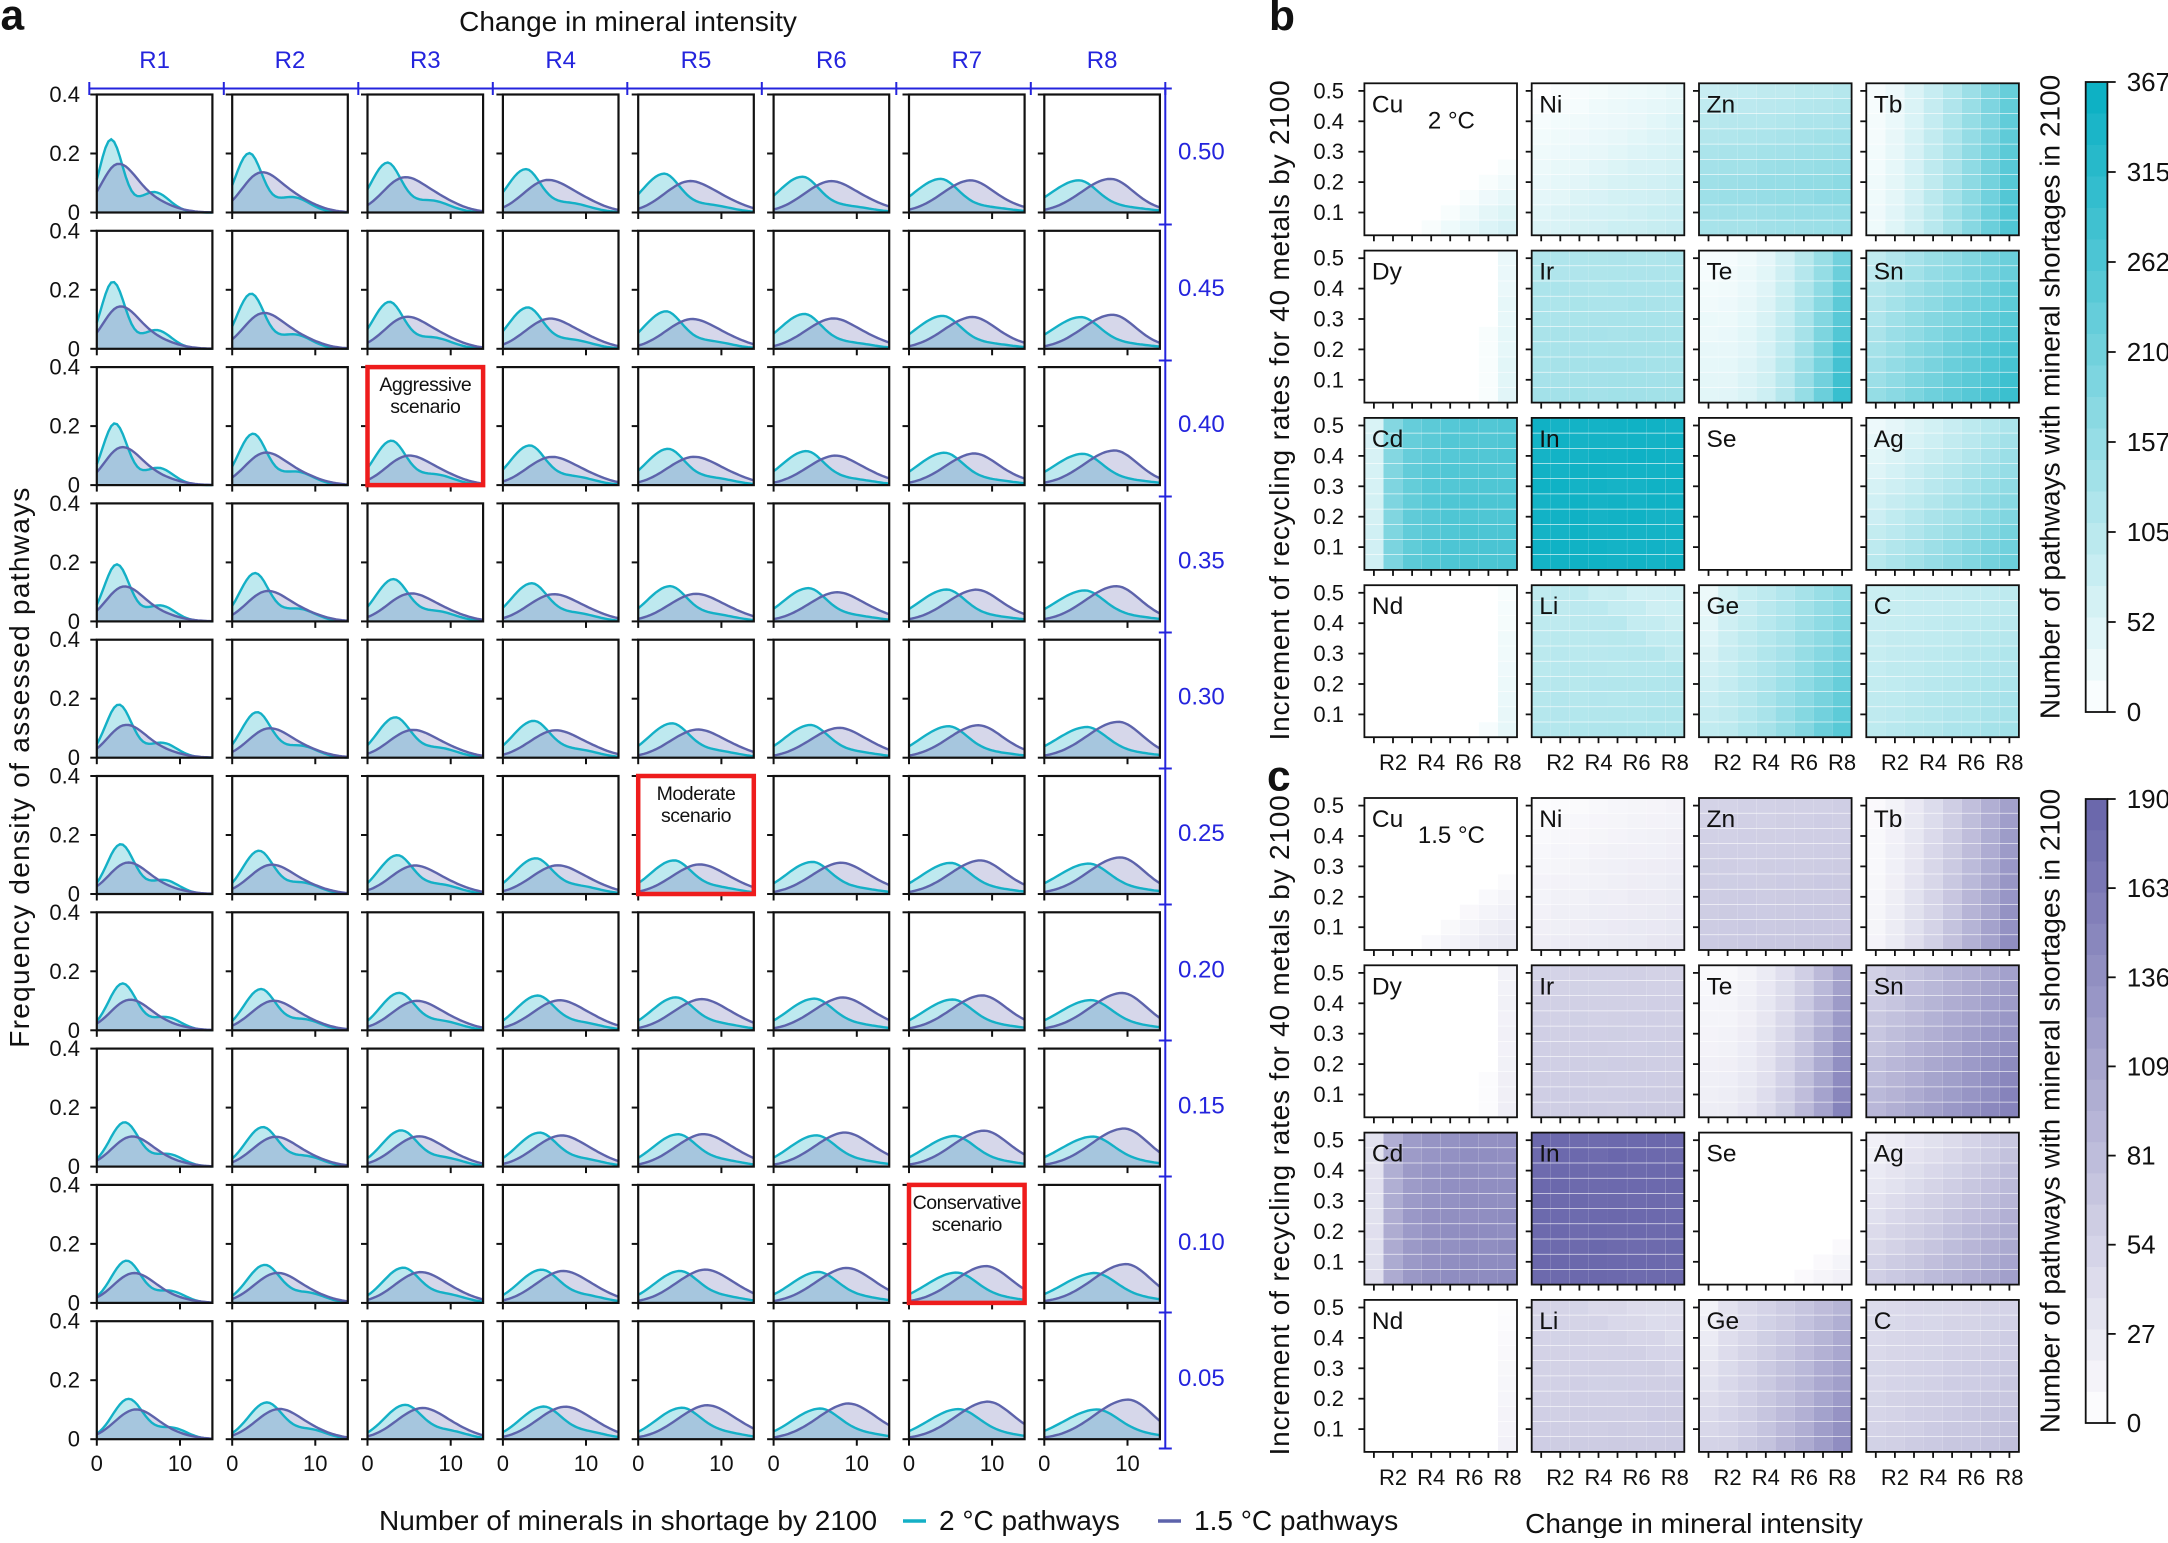 Image resolution: width=2168 pixels, height=1543 pixels. Describe the element at coordinates (696, 794) in the screenshot. I see `svg-text: Moderate` at that location.